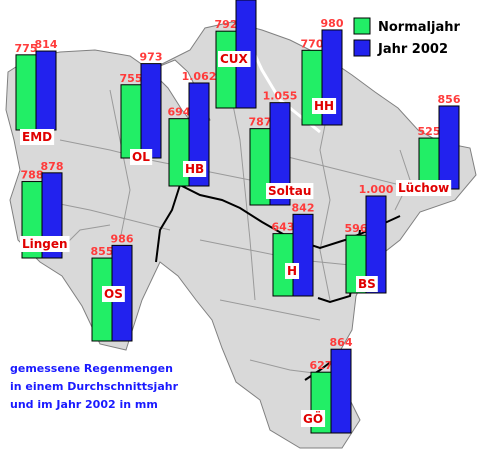  What do you see at coordinates (32, 175) in the screenshot?
I see `value-label-lingen-normaljahr: 788` at bounding box center [32, 175].